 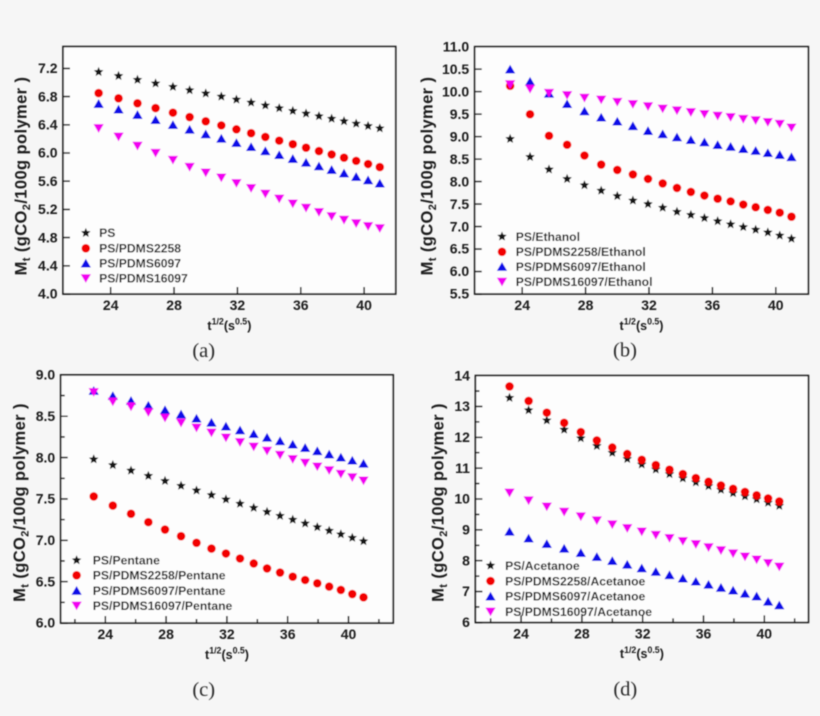 What do you see at coordinates (203, 690) in the screenshot?
I see `svg-text: (c)` at bounding box center [203, 690].